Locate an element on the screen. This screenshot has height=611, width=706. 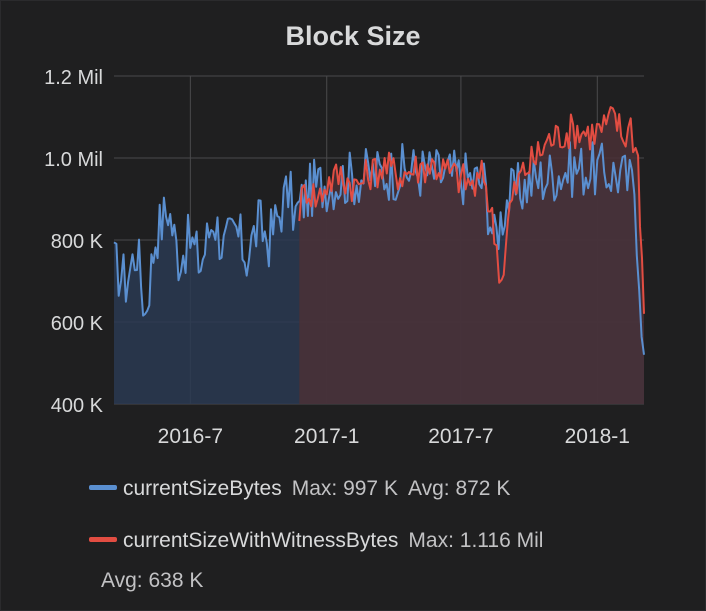
y-tick-label: 600 K is located at coordinates (77, 324).